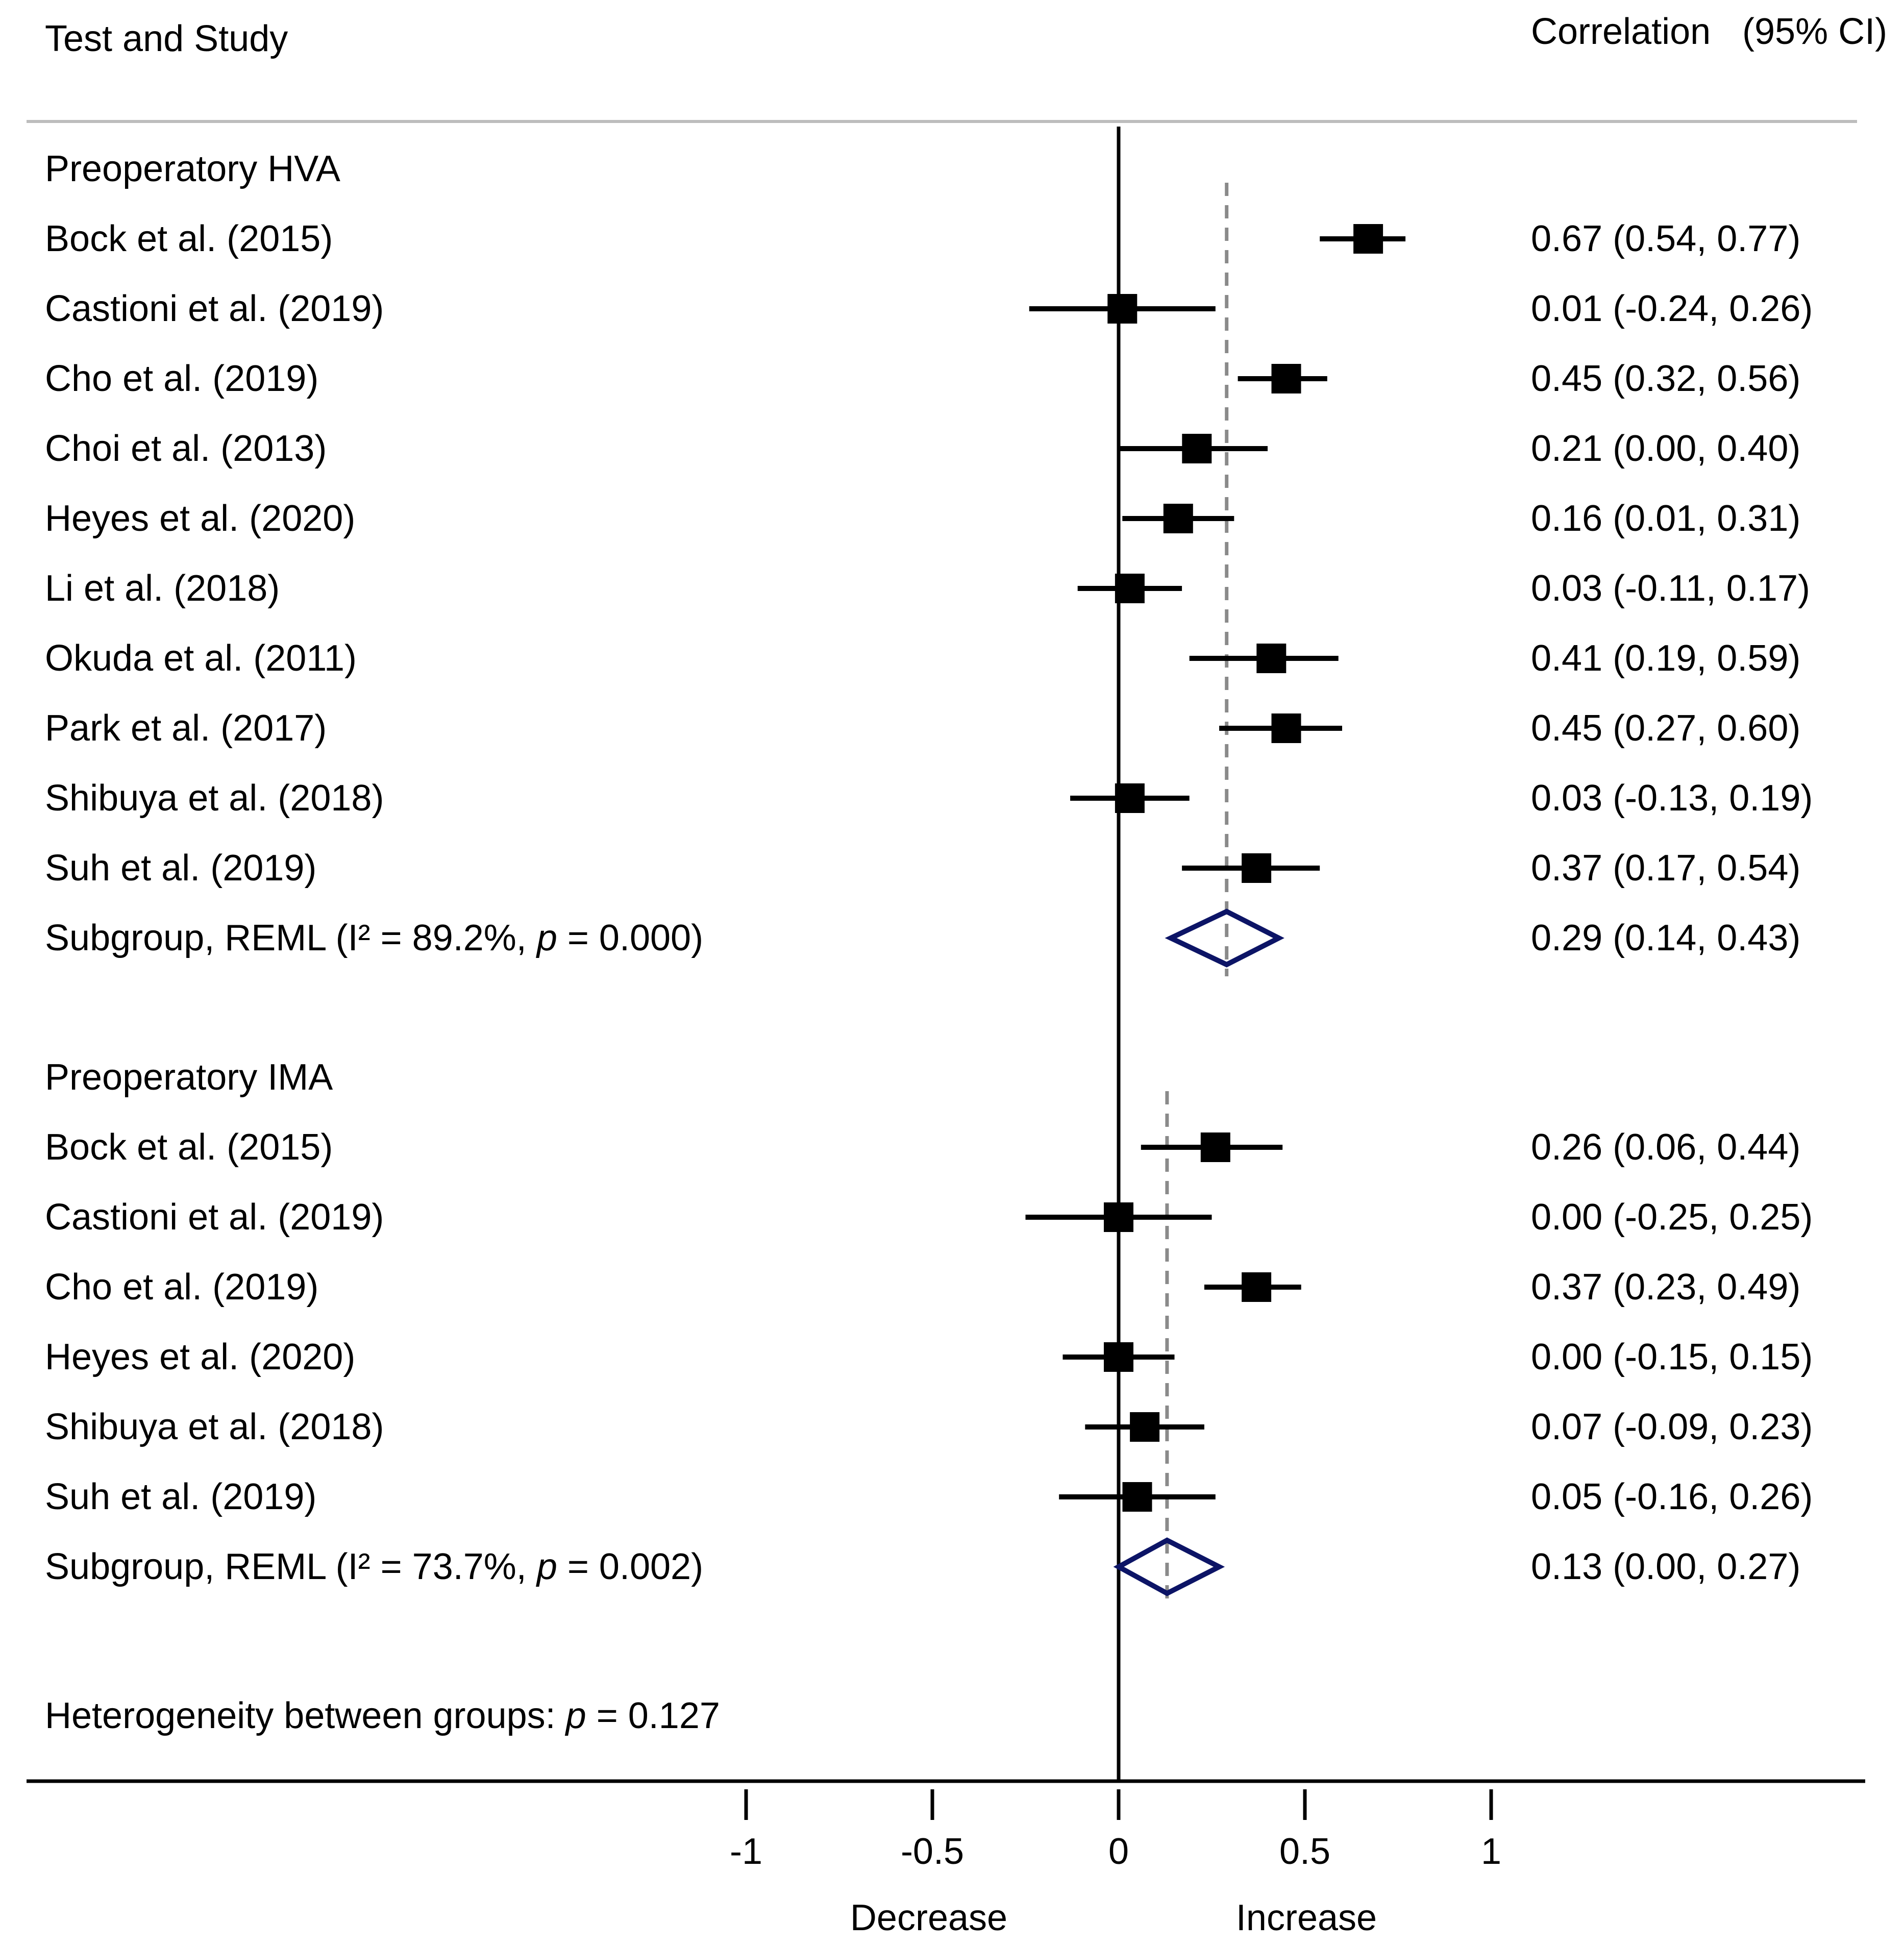 The height and width of the screenshot is (1946, 1904). Describe the element at coordinates (201, 658) in the screenshot. I see `study-label: Okuda et al. (2011)` at that location.